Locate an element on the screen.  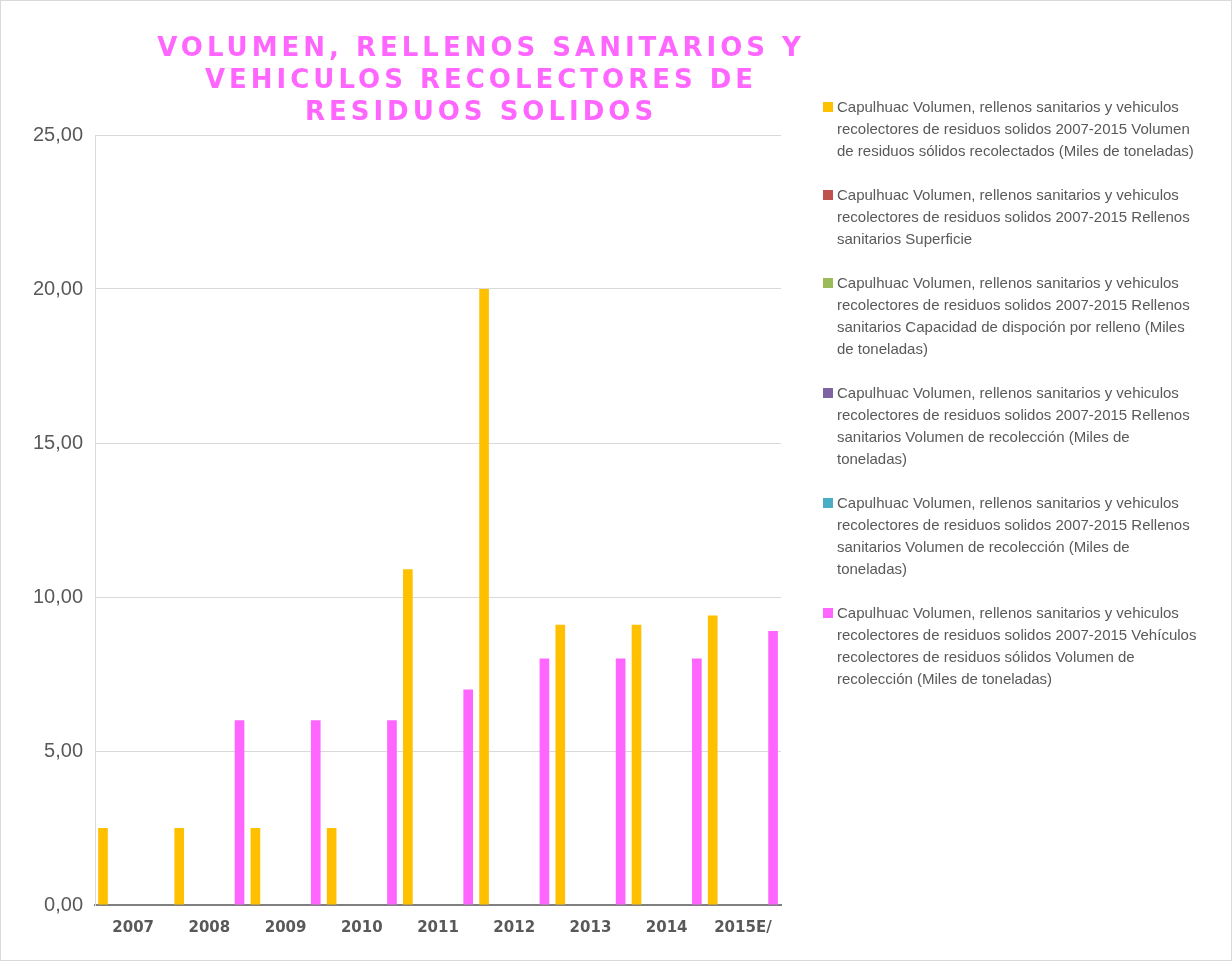
y-tick-label: 10,00 is located at coordinates (58, 595).